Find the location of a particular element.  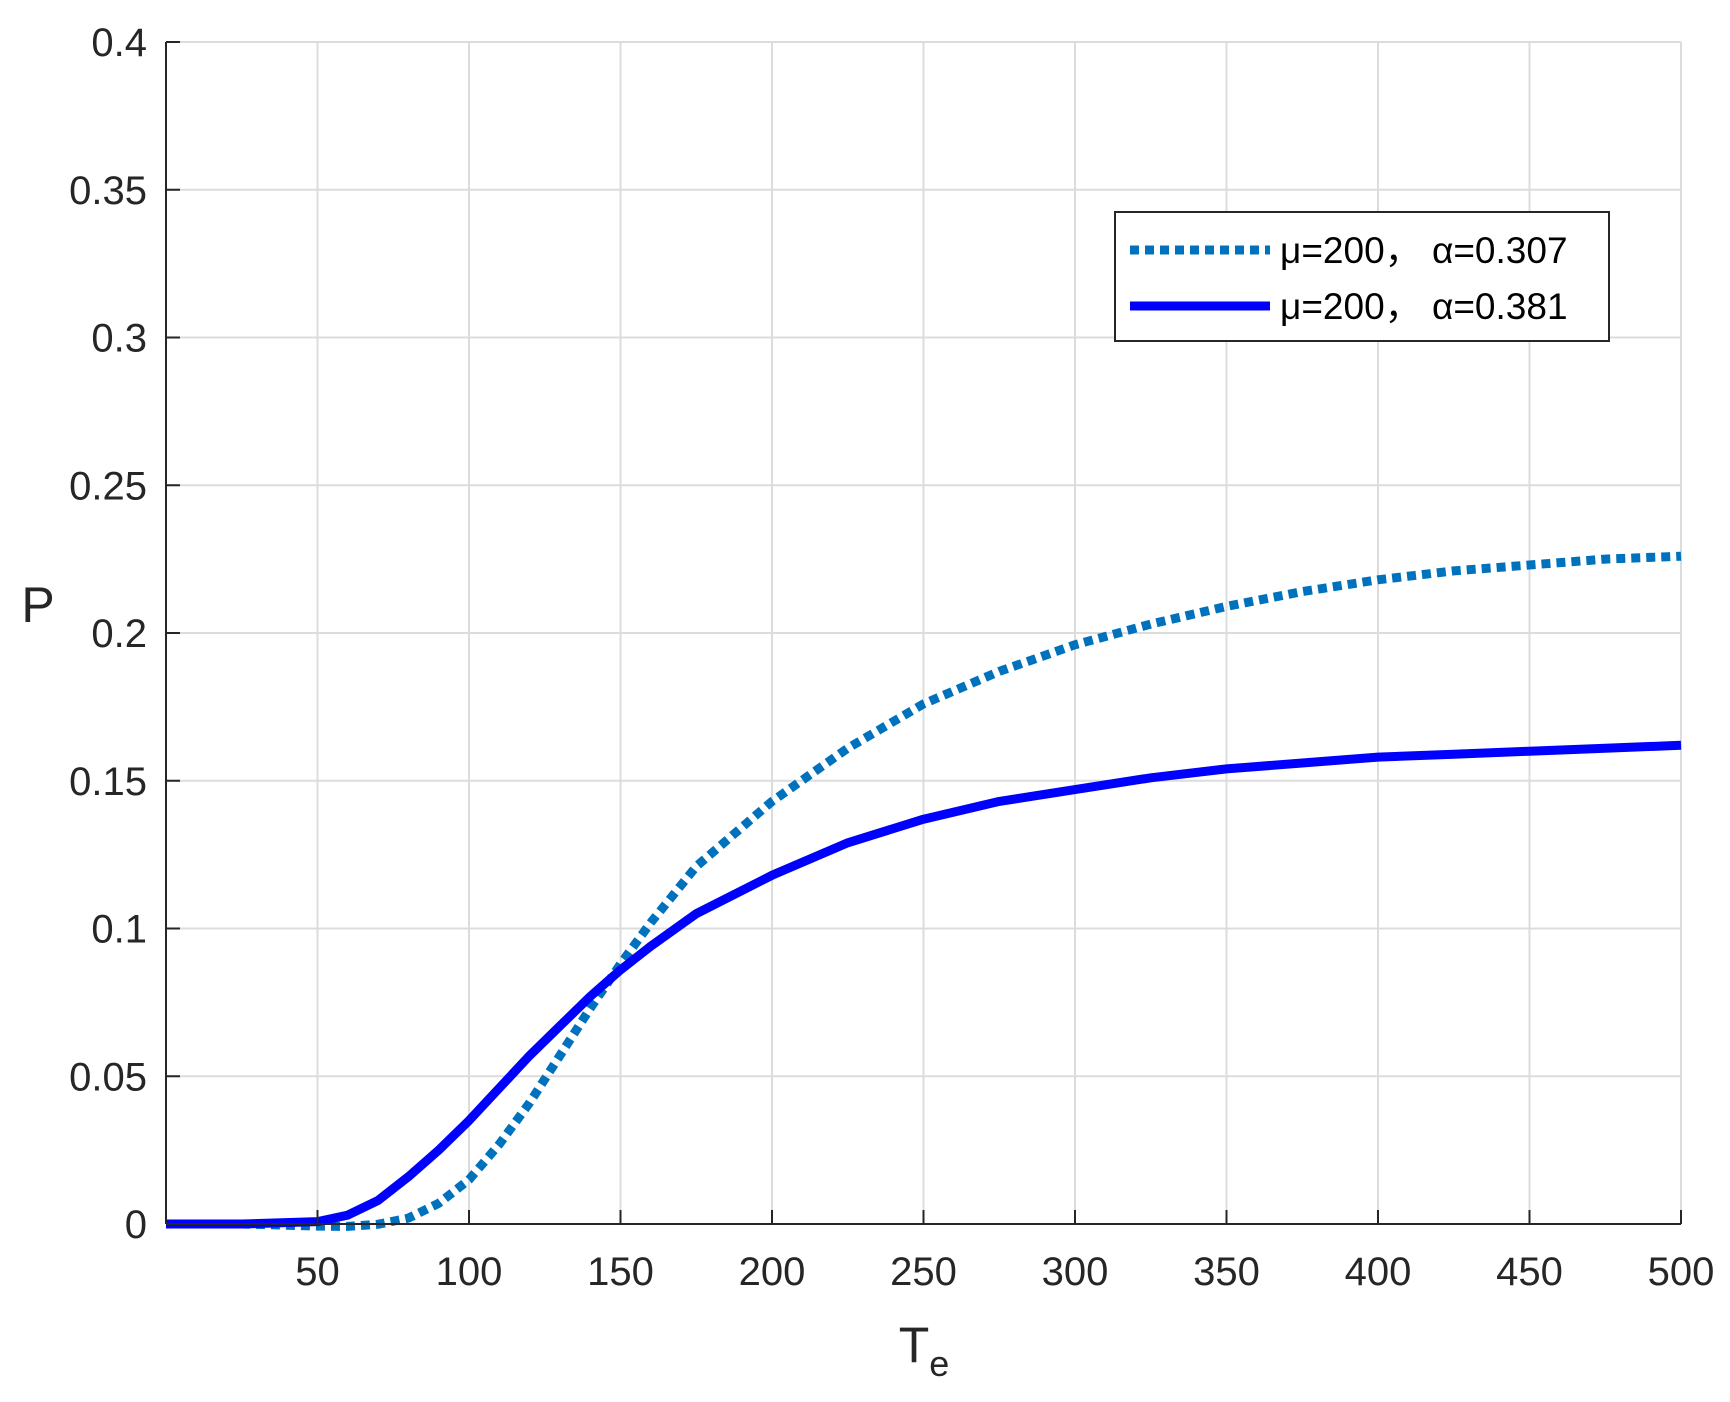

y-axis-title: P is located at coordinates (37, 605).